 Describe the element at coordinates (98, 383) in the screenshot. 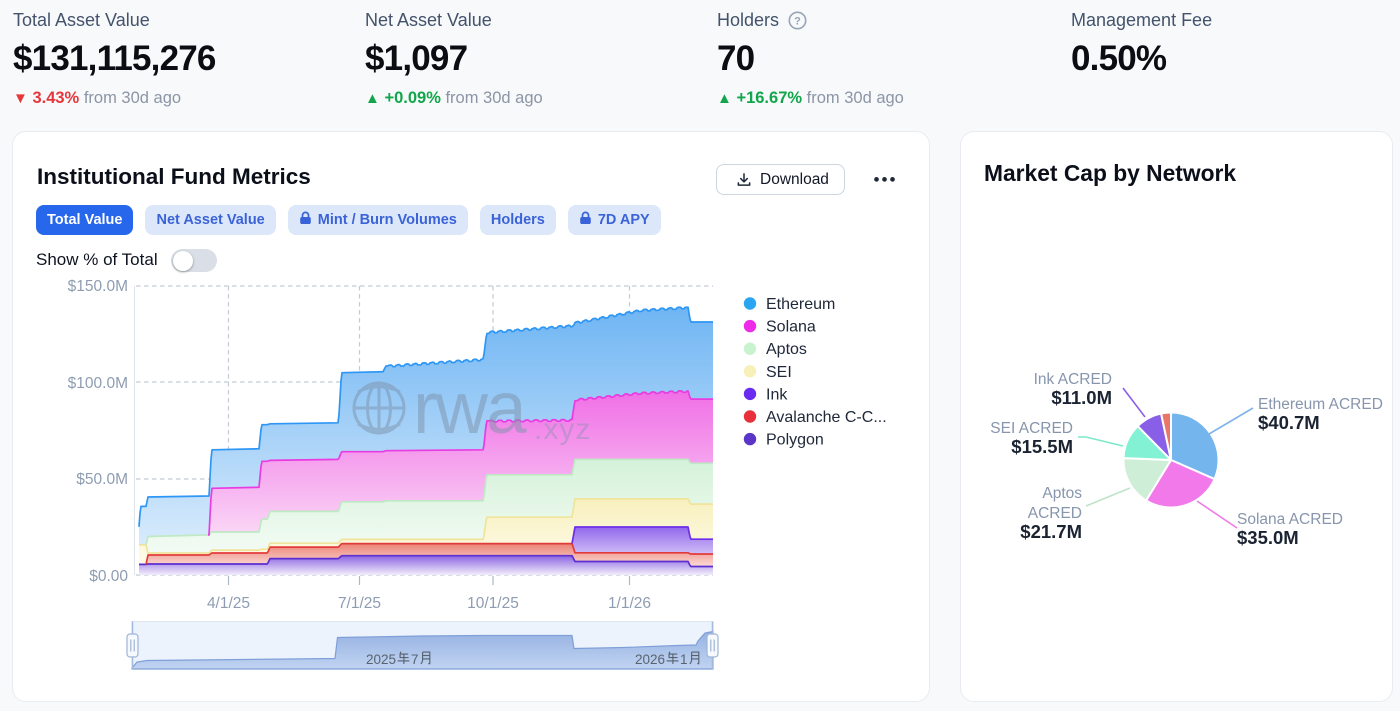

I see `svg-text: $100.0M` at that location.